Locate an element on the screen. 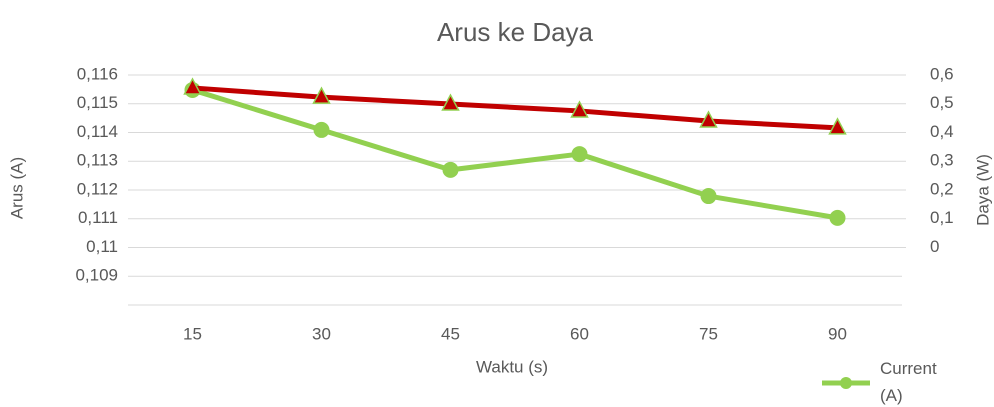  legend-label: Current (A) is located at coordinates (908, 382).